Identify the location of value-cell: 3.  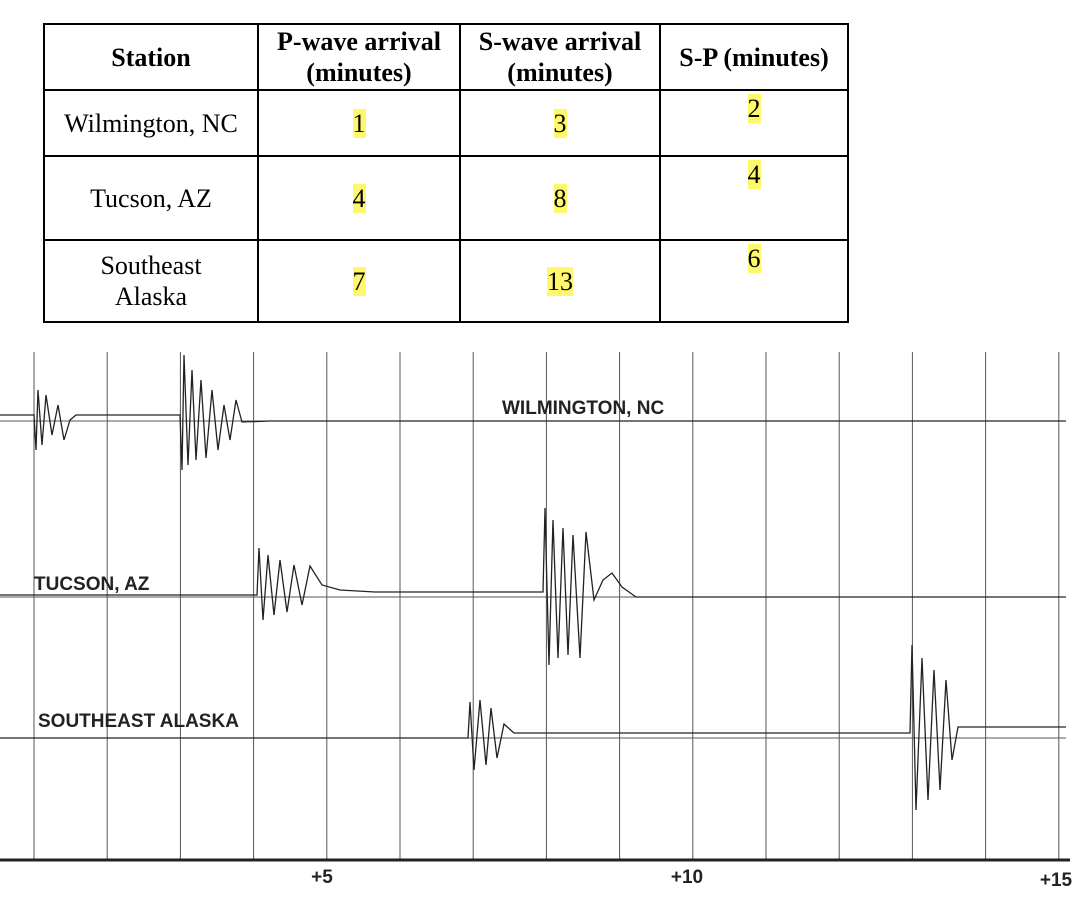
(560, 123).